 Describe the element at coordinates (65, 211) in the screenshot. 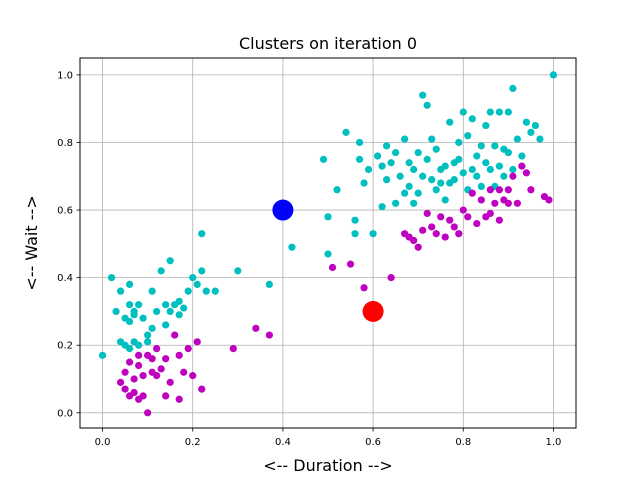

I see `y-tick-label: 0.6` at that location.